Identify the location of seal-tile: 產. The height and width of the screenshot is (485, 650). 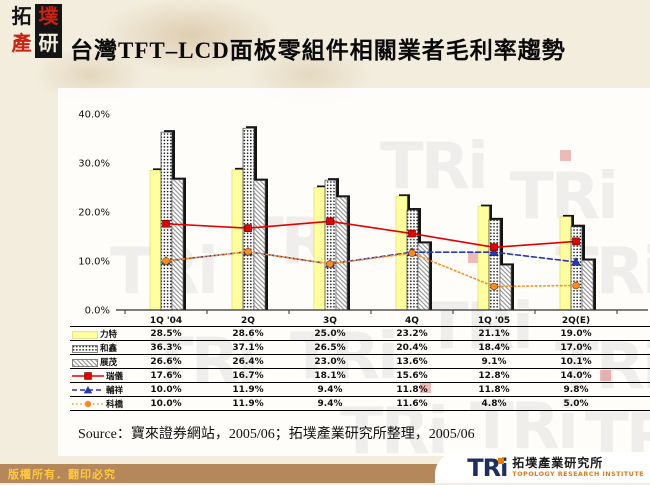
(21, 44).